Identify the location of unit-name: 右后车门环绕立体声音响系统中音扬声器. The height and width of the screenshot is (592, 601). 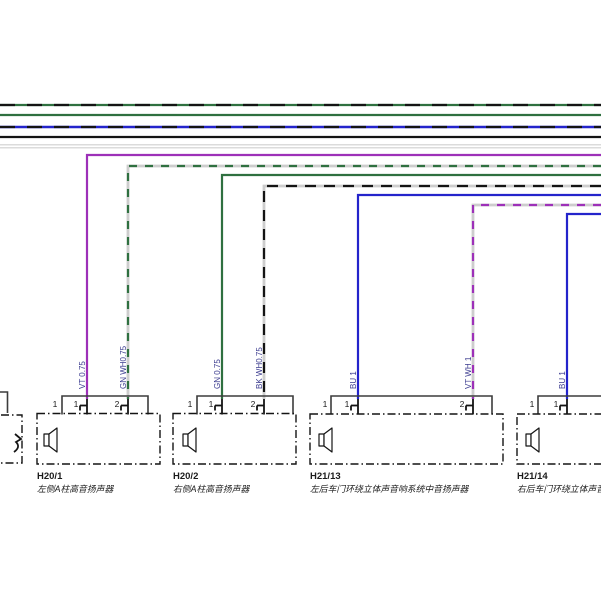
(559, 489).